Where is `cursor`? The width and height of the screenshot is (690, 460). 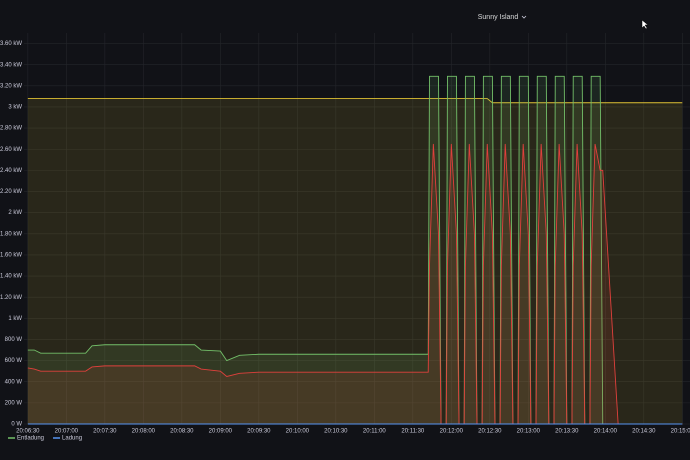
cursor is located at coordinates (645, 24).